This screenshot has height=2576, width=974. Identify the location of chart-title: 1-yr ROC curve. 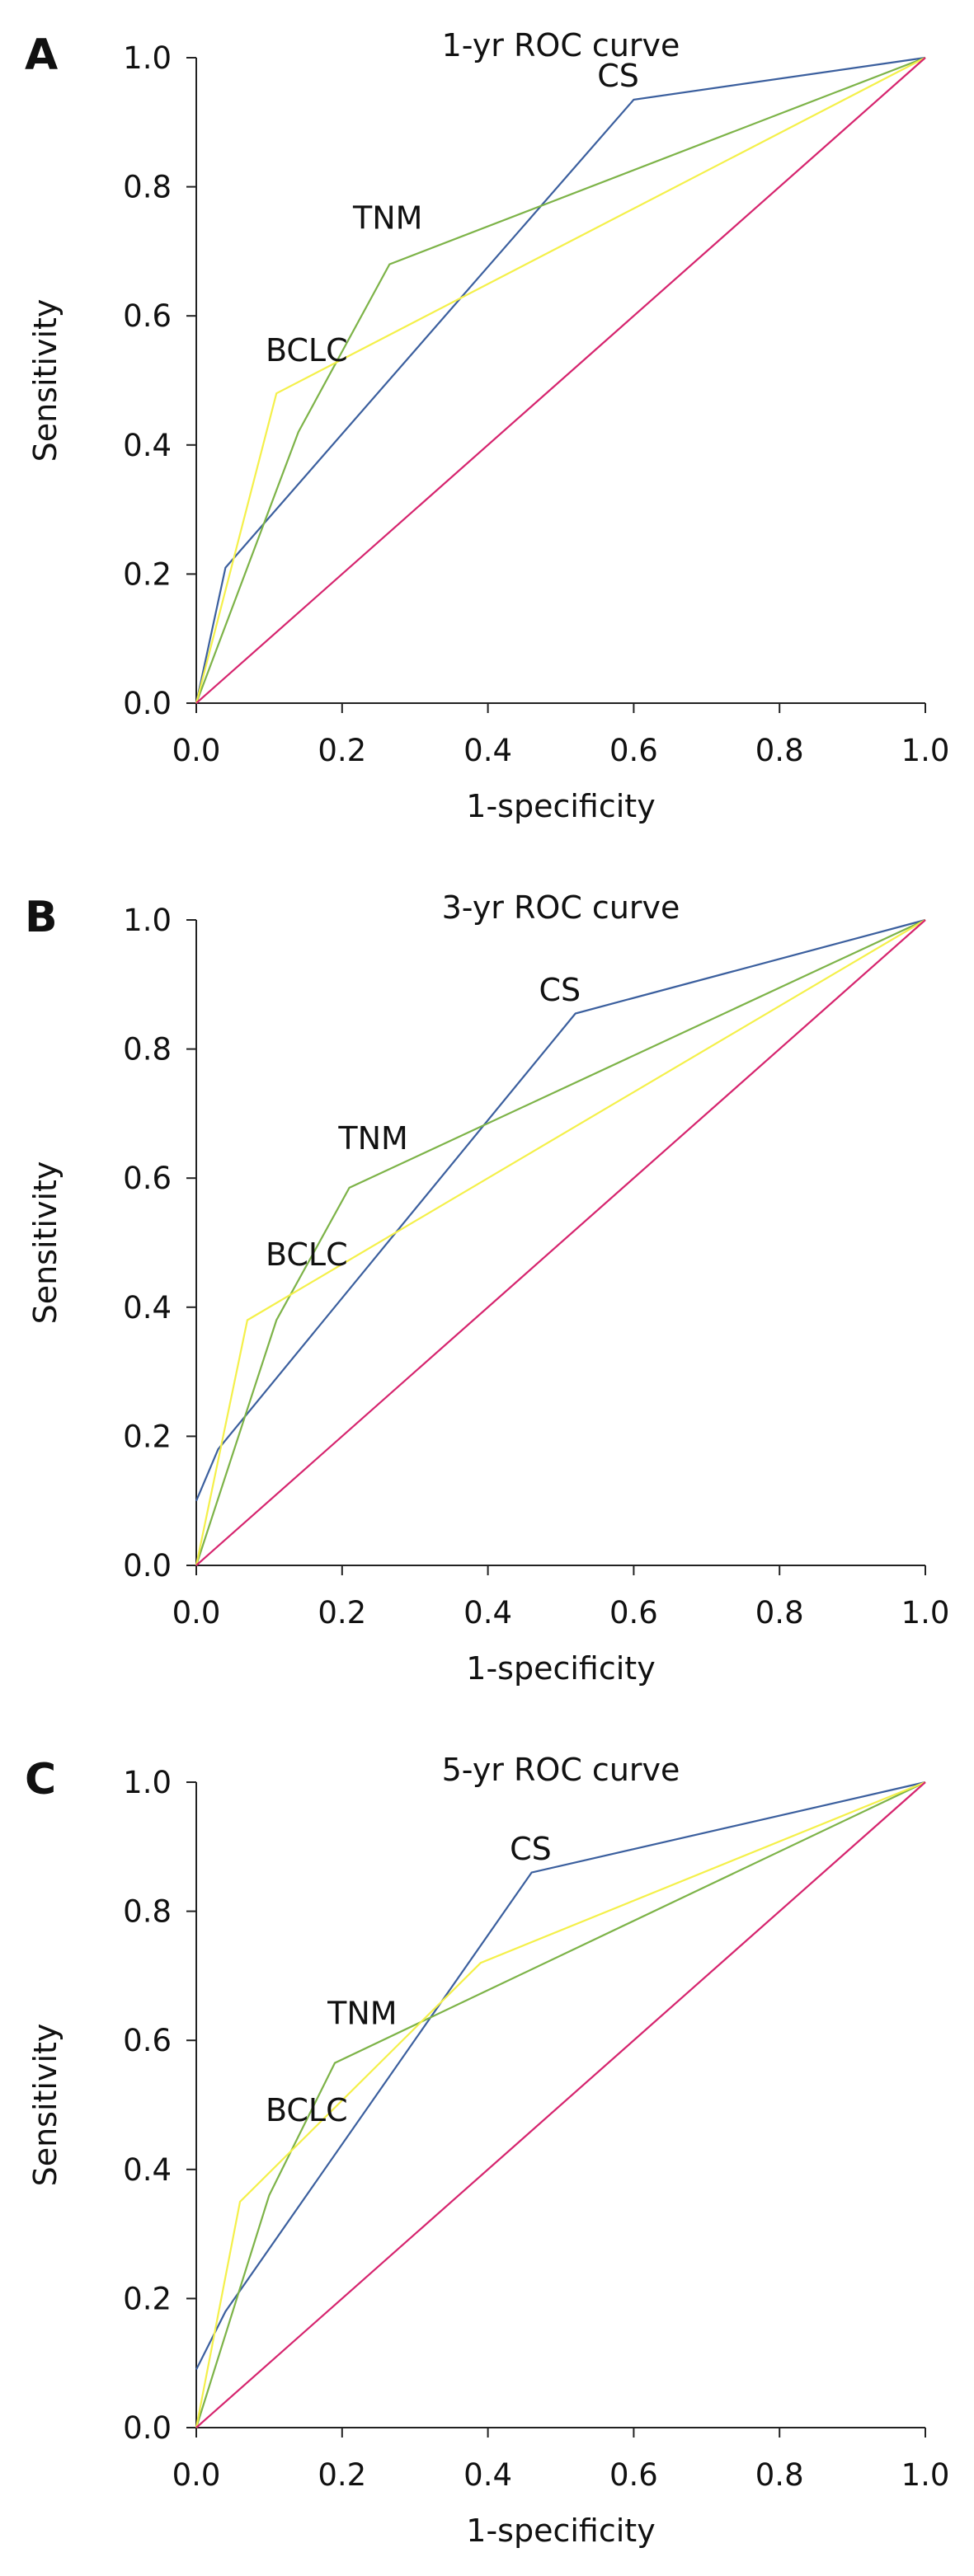
(561, 45).